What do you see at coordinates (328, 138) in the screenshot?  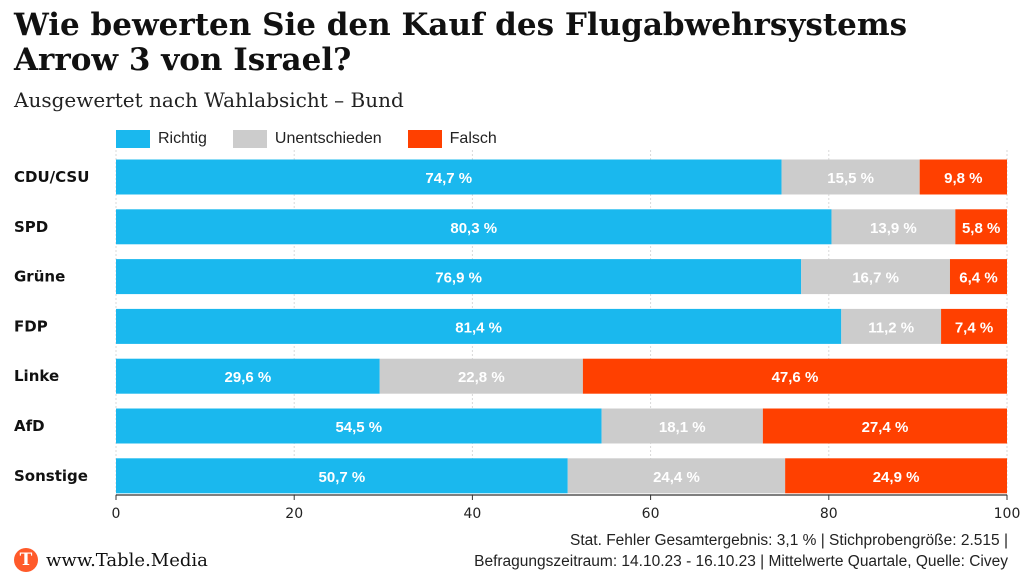 I see `legend-label-unentschieden: Unentschieden` at bounding box center [328, 138].